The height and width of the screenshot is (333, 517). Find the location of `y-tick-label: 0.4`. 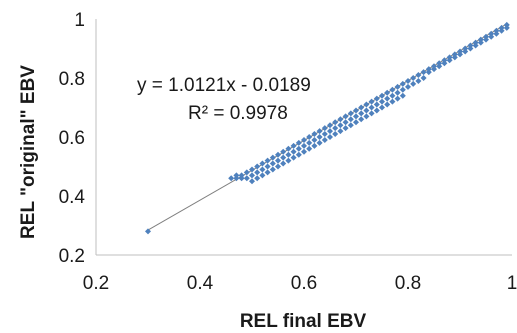

y-tick-label: 0.4 is located at coordinates (72, 197).